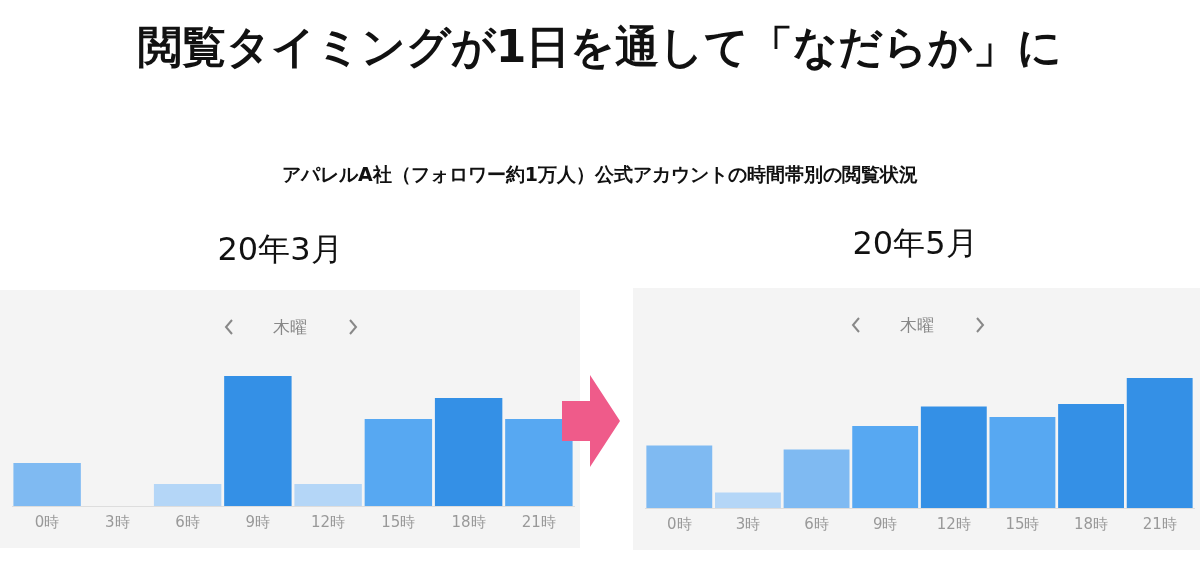 This screenshot has height=569, width=1200. Describe the element at coordinates (280, 249) in the screenshot. I see `chart-title: 20年3月` at that location.